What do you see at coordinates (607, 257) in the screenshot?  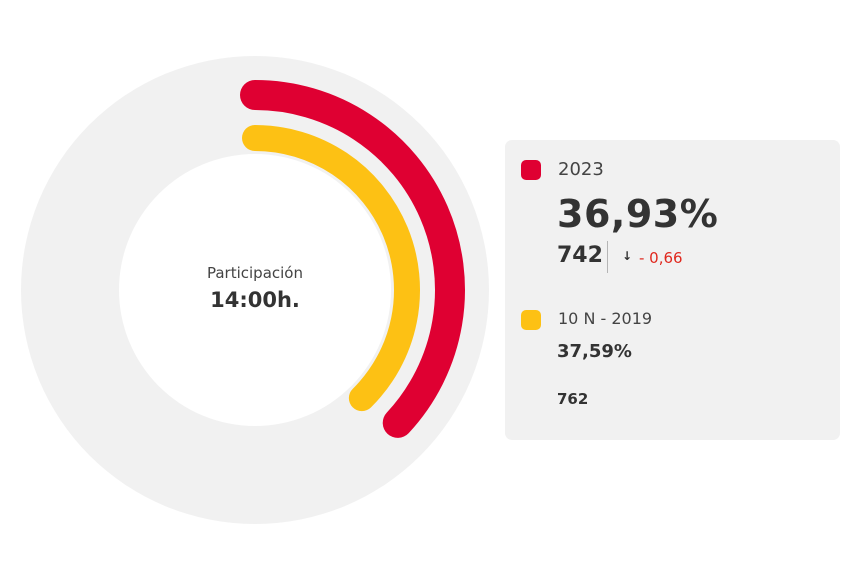 I see `divider` at bounding box center [607, 257].